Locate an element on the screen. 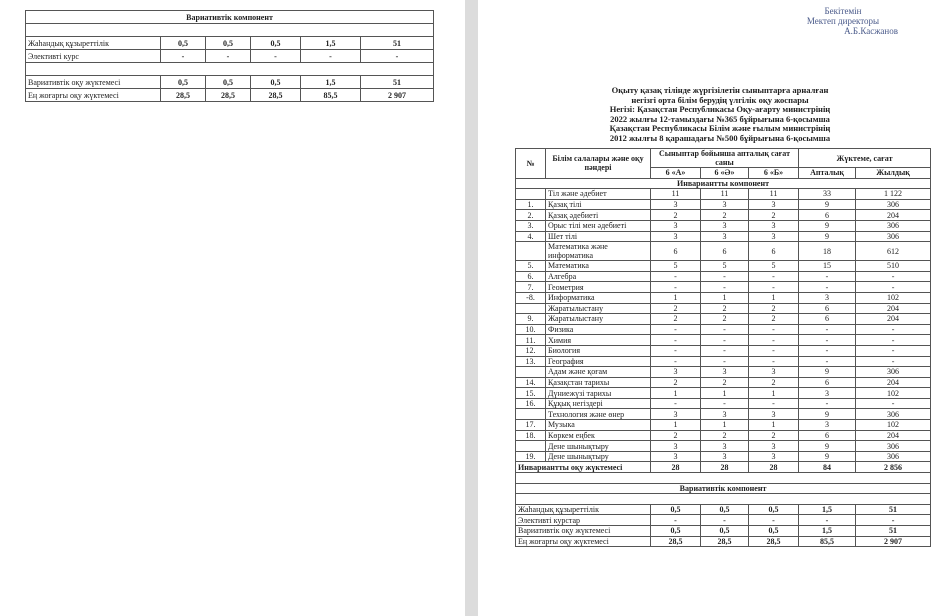 The image size is (950, 616). value-cell: 85,5 is located at coordinates (330, 95).